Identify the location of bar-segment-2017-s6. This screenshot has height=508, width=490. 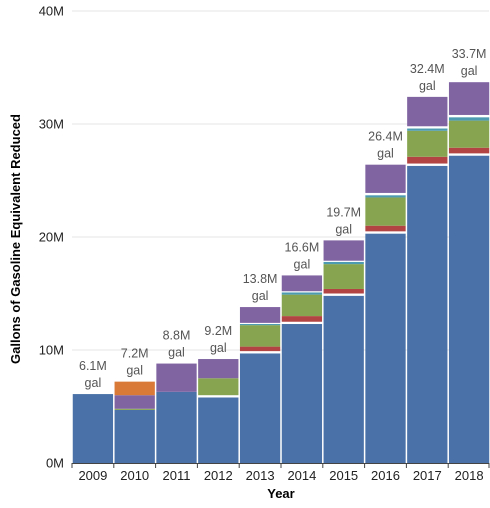
(427, 111).